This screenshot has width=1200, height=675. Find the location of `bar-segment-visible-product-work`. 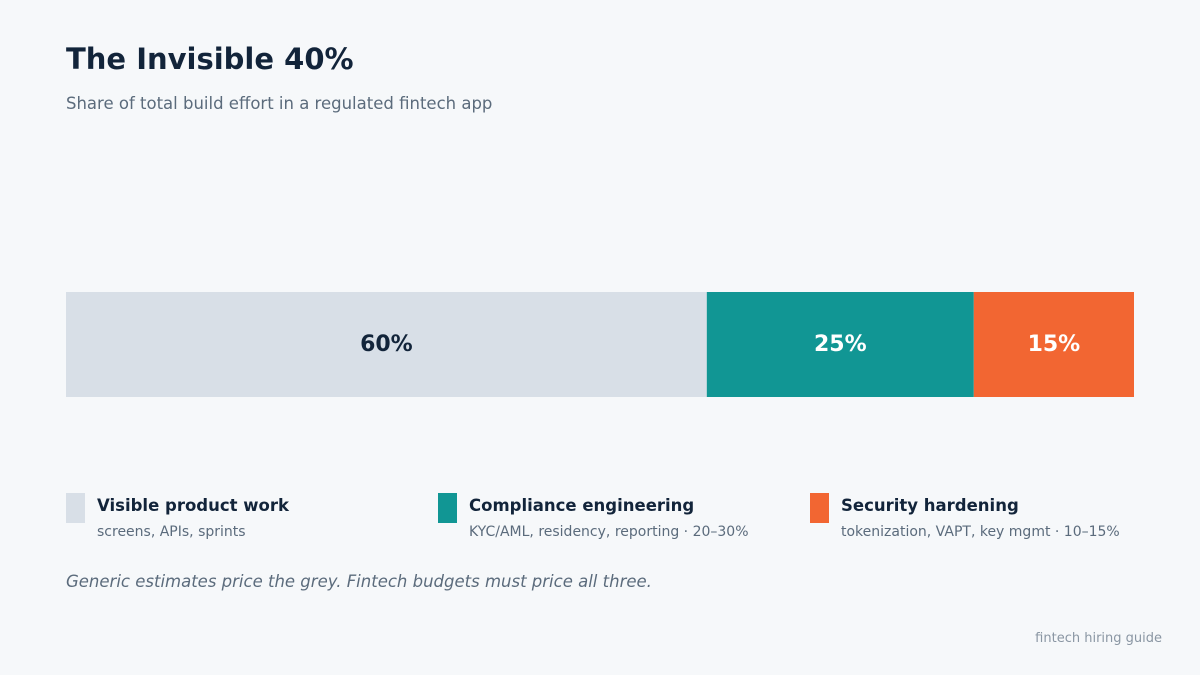

bar-segment-visible-product-work is located at coordinates (386, 344).